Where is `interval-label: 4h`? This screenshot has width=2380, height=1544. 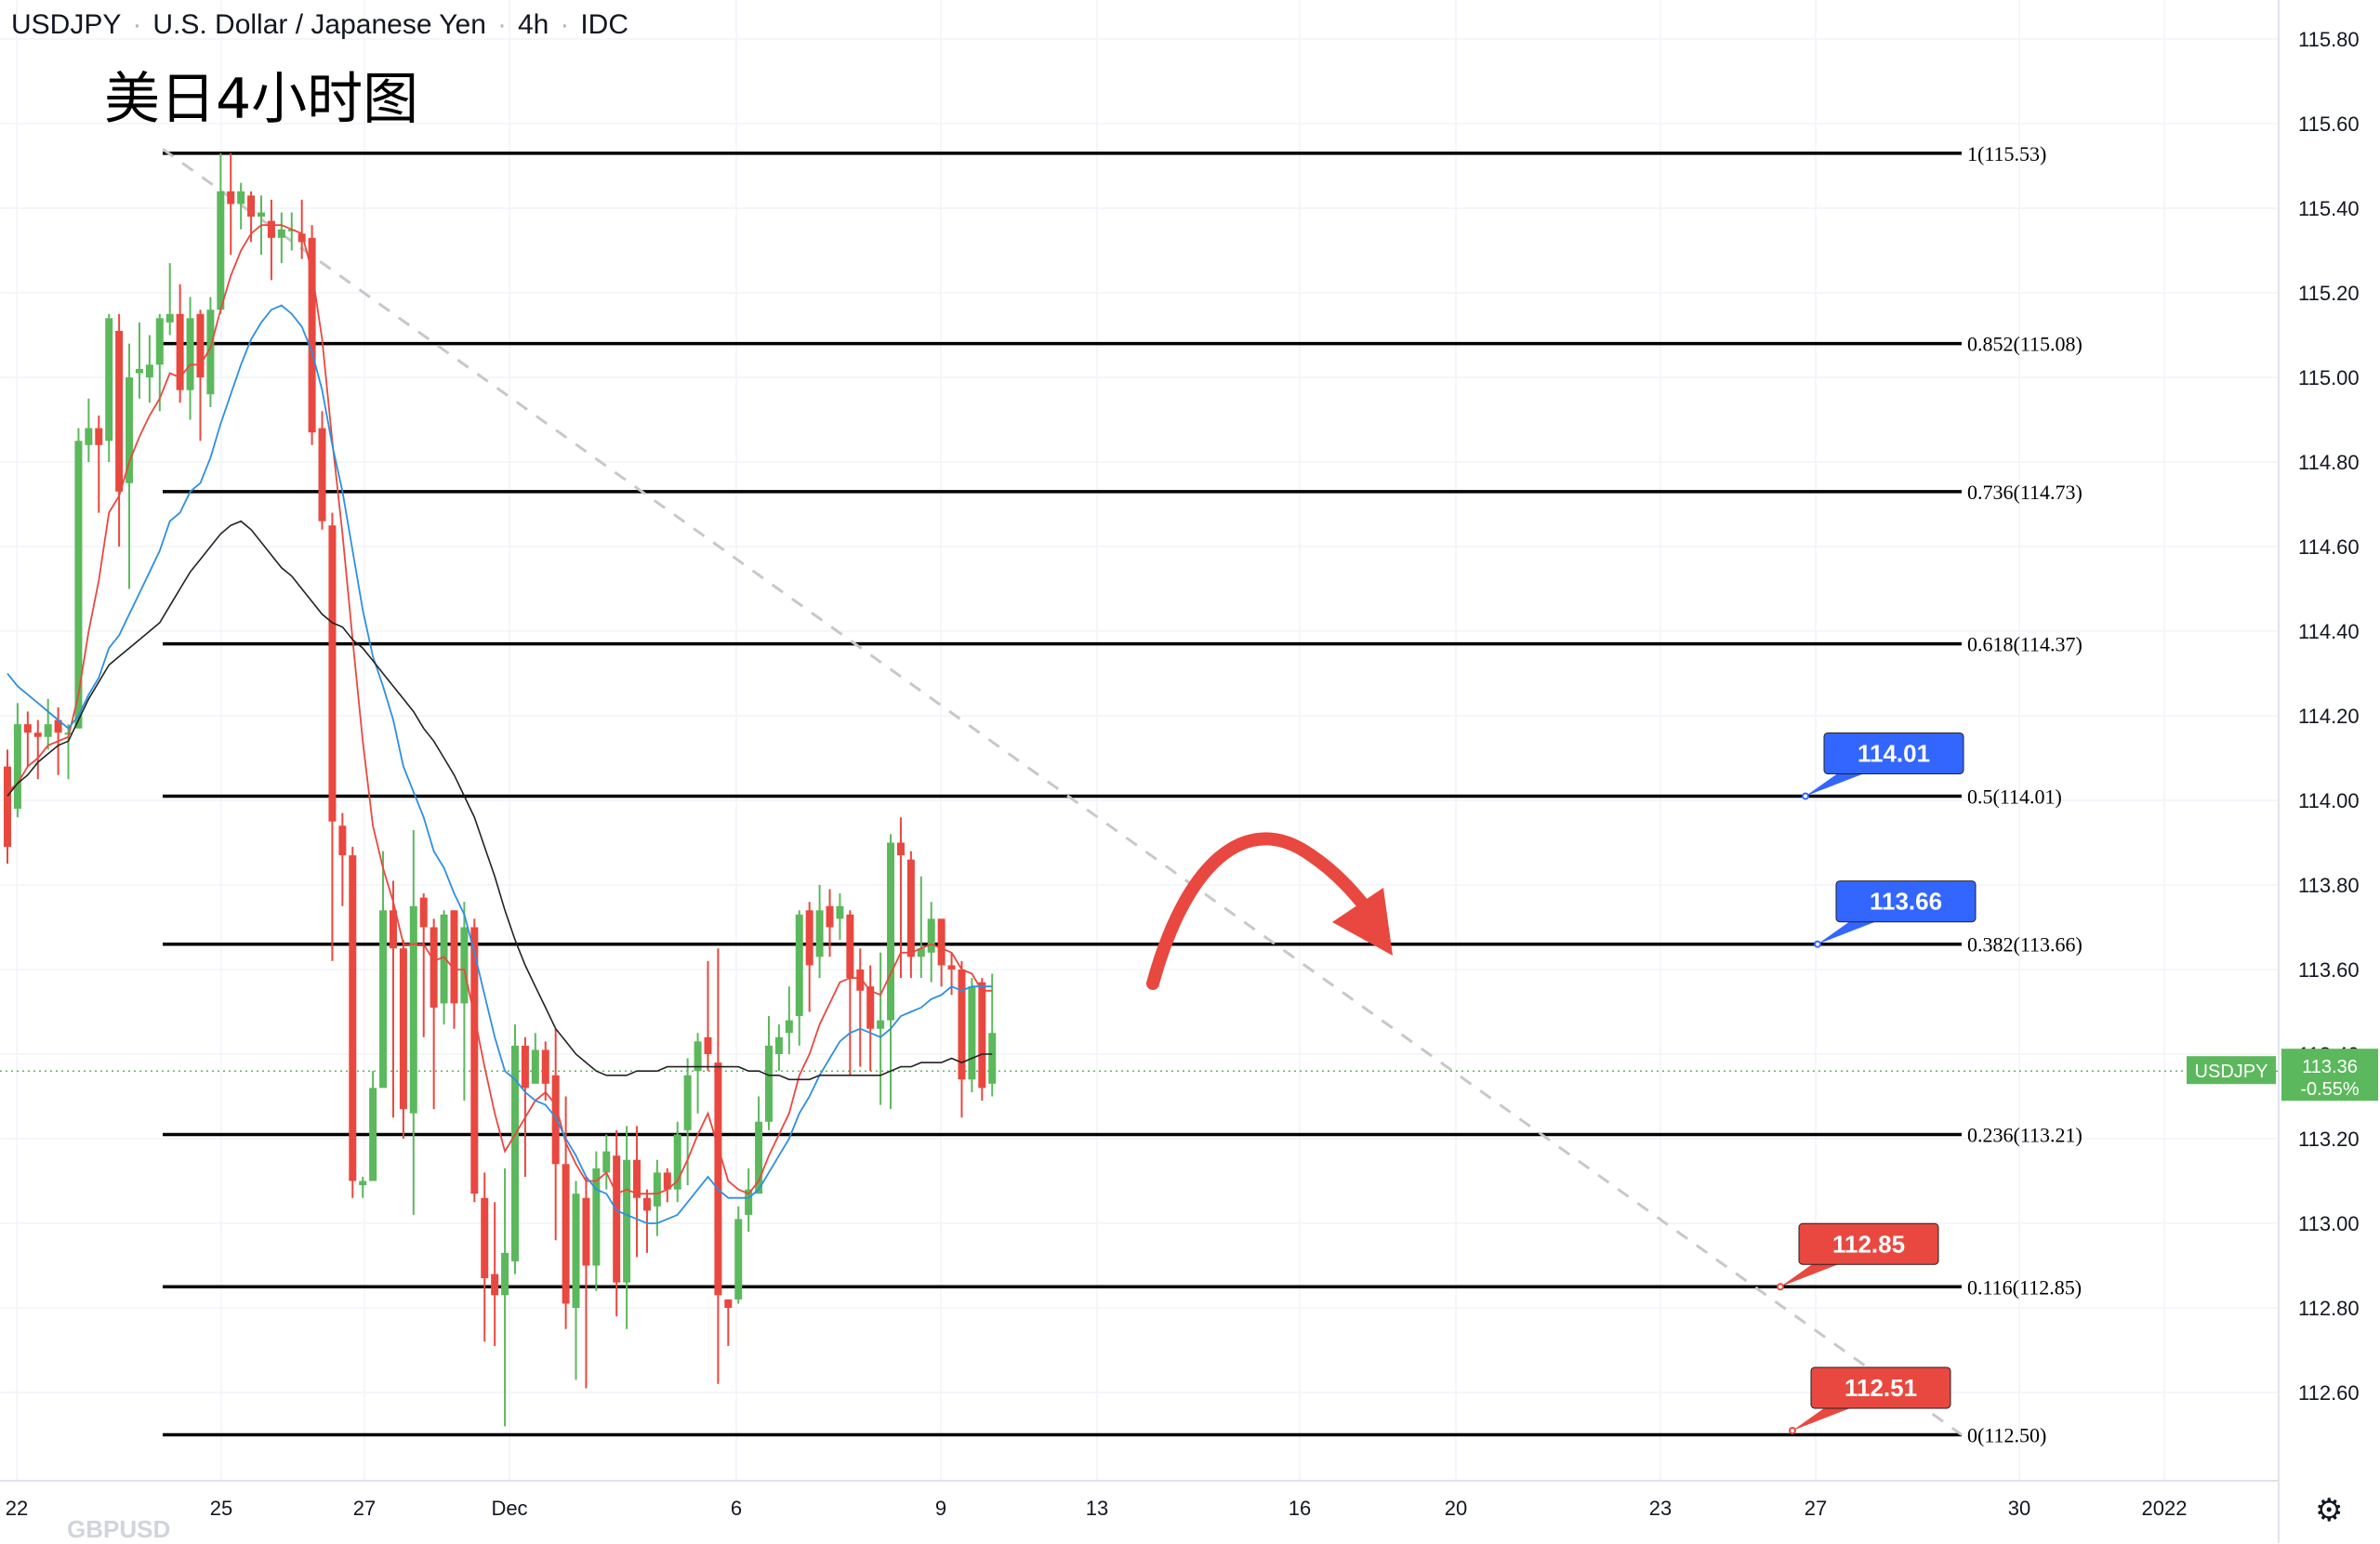 interval-label: 4h is located at coordinates (533, 25).